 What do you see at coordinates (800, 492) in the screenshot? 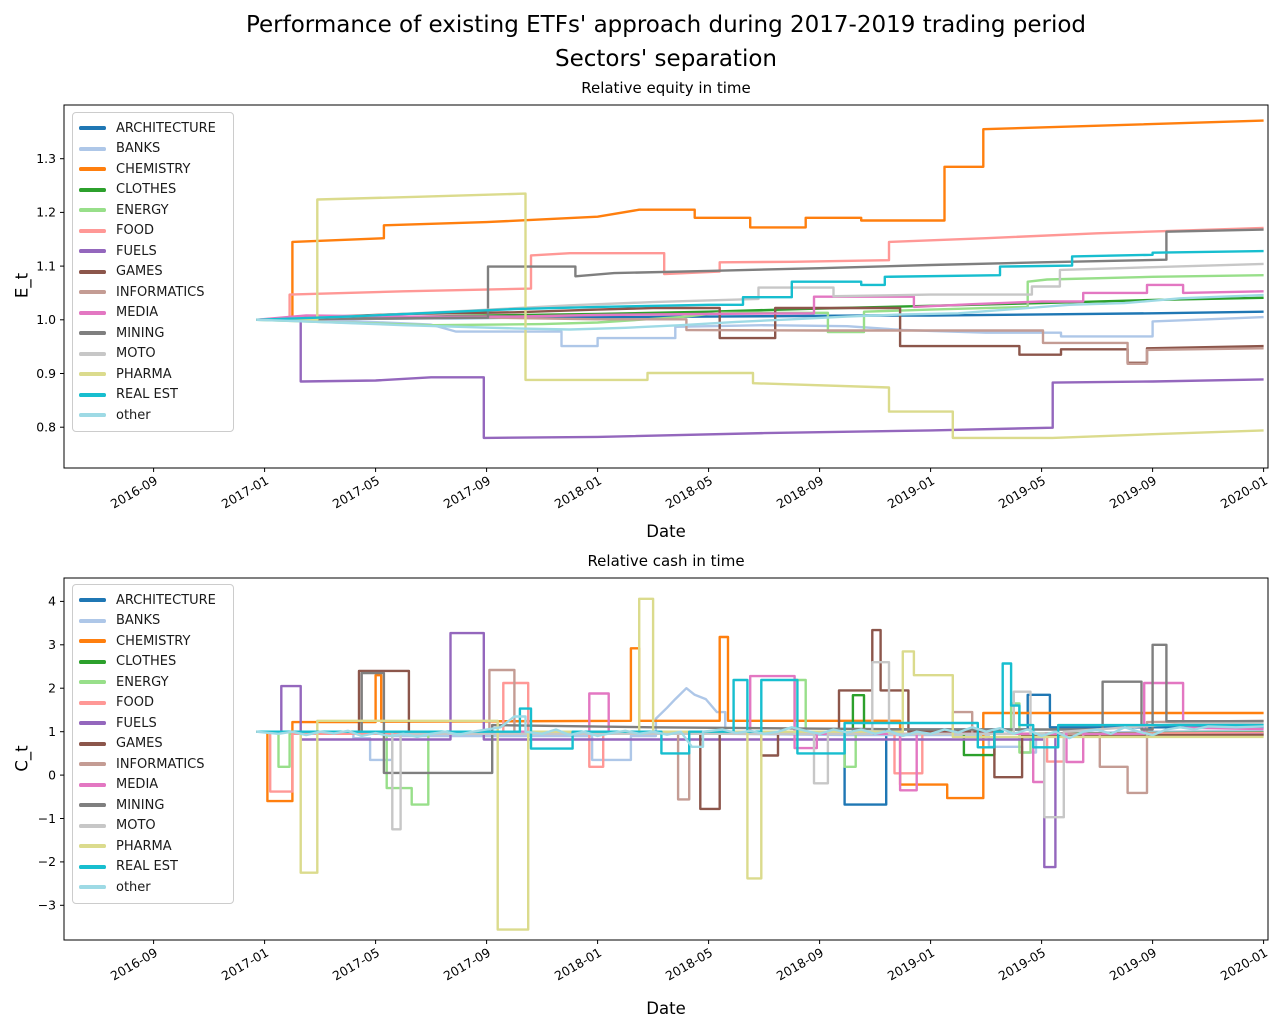
I see `svg-text: 2018-09` at bounding box center [800, 492].